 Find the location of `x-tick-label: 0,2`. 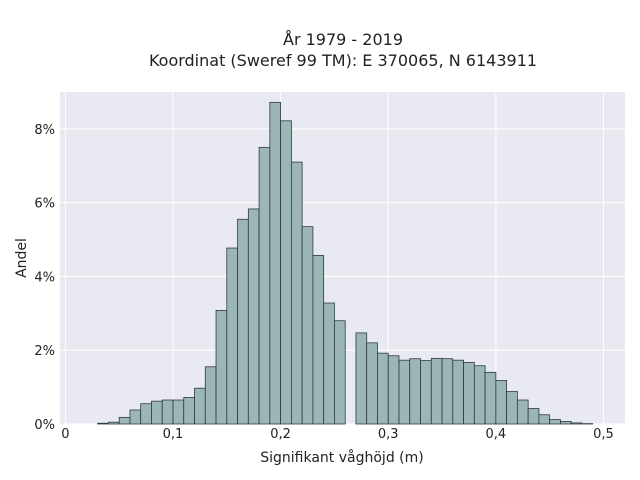

x-tick-label: 0,2 is located at coordinates (280, 434).